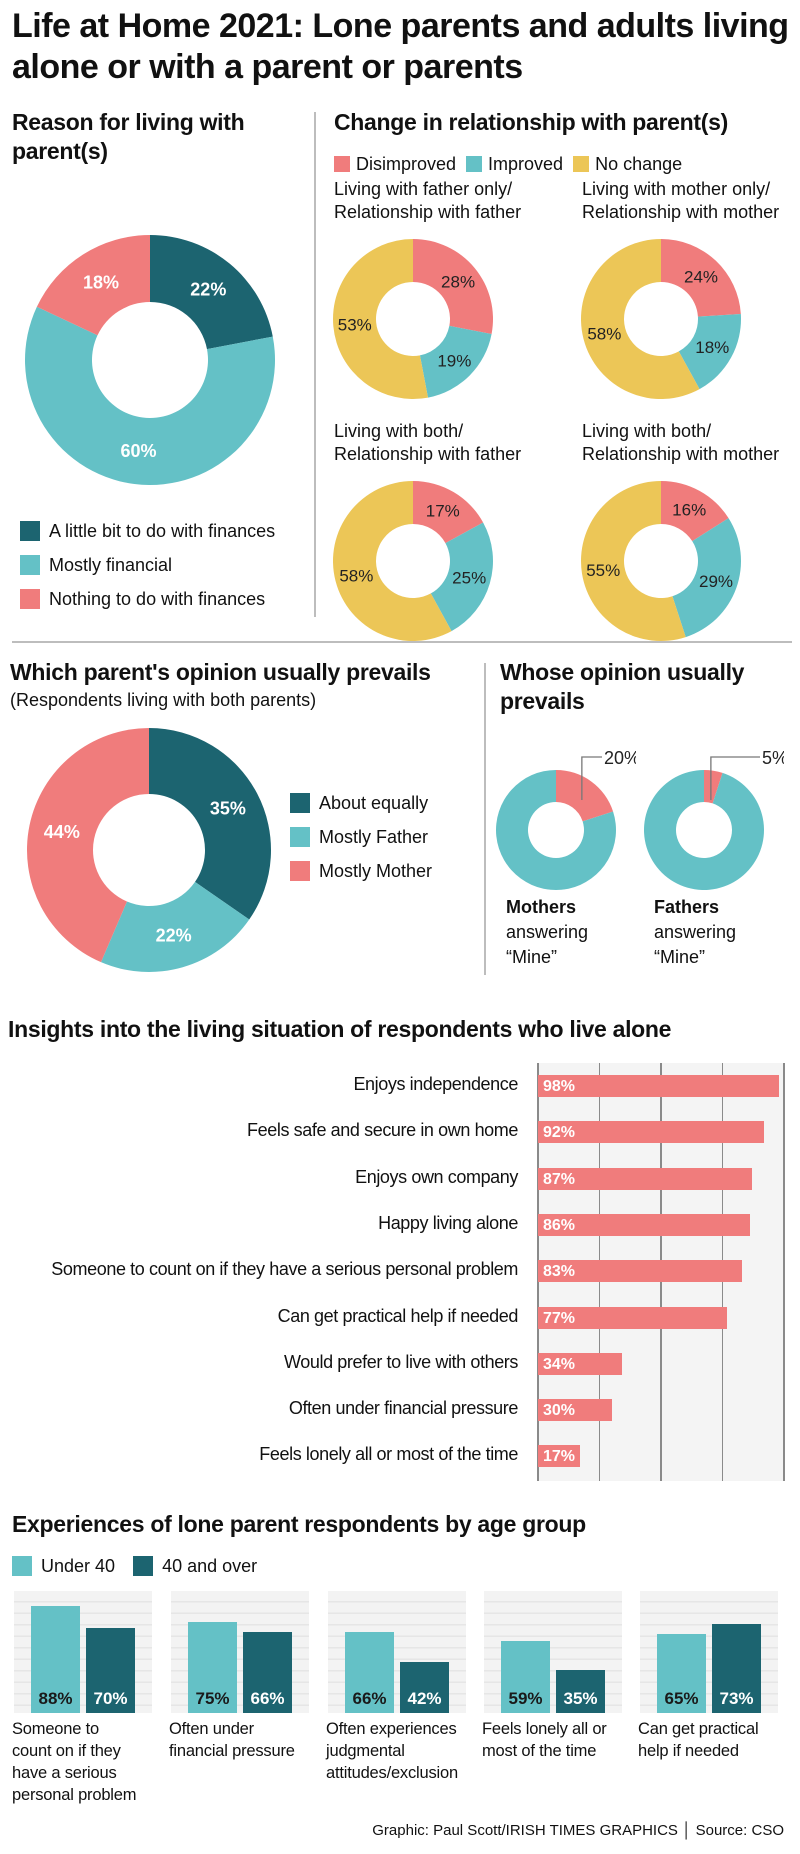 The image size is (800, 1854). Describe the element at coordinates (391, 1729) in the screenshot. I see `lone-parent-category-label: Often experiences` at that location.